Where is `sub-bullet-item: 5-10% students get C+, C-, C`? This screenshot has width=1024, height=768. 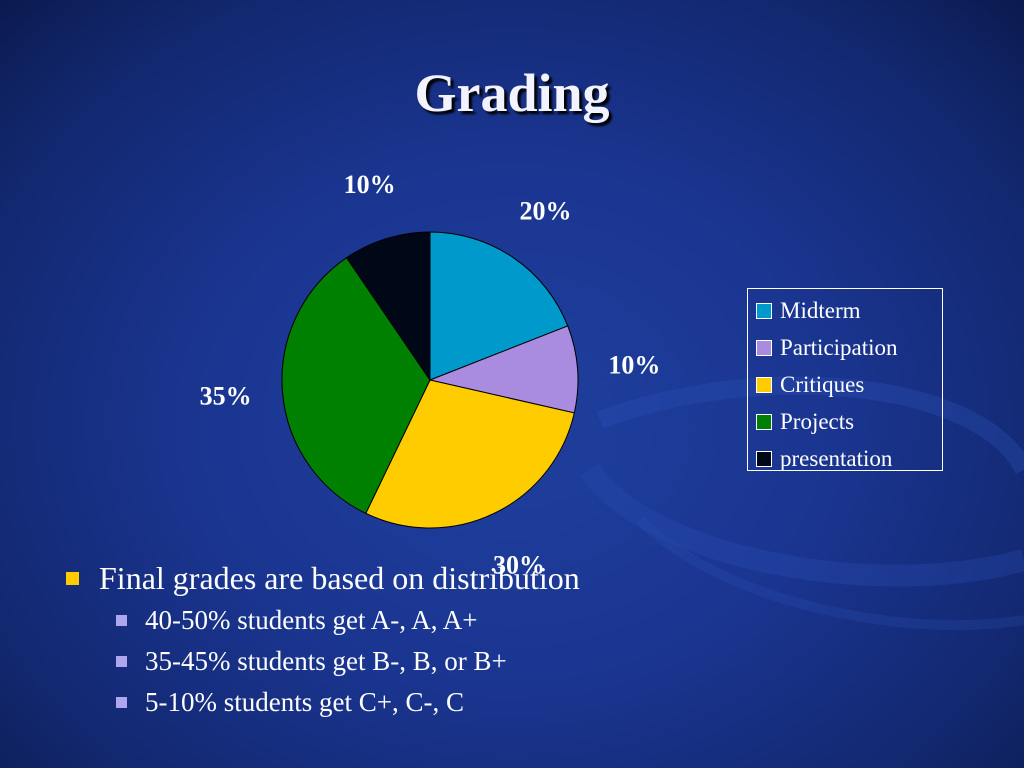 sub-bullet-item: 5-10% students get C+, C-, C is located at coordinates (558, 702).